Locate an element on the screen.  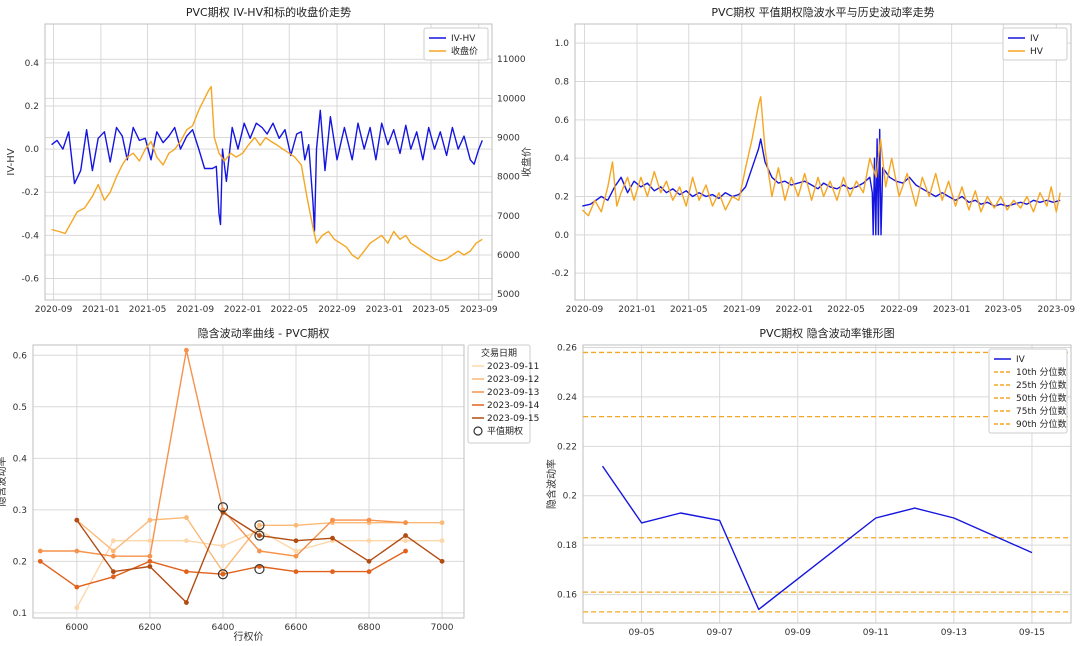
chart-title: PVC期权 IV-HV和标的收盘价走势 is located at coordinates (268, 12).